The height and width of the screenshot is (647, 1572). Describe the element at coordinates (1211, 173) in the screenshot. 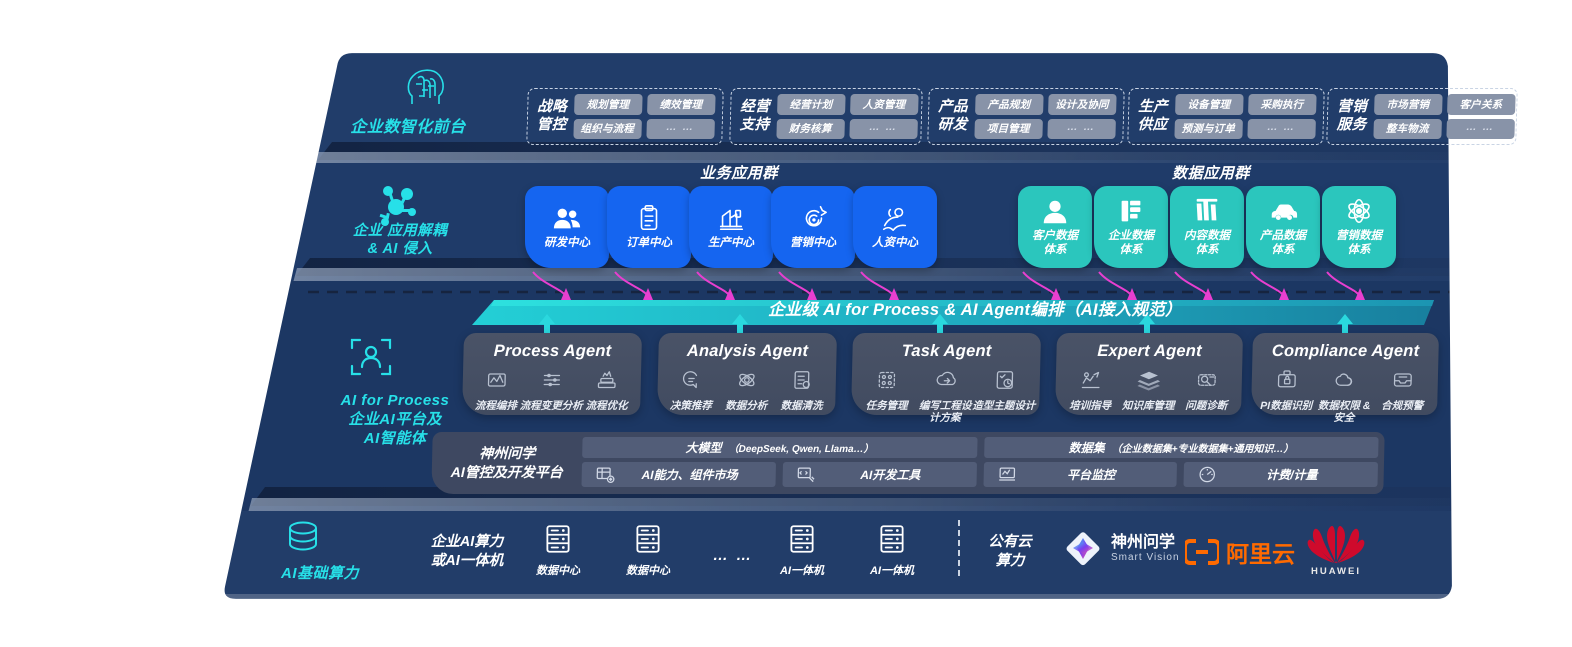

I see `data-apps-heading: 数据应用群` at that location.